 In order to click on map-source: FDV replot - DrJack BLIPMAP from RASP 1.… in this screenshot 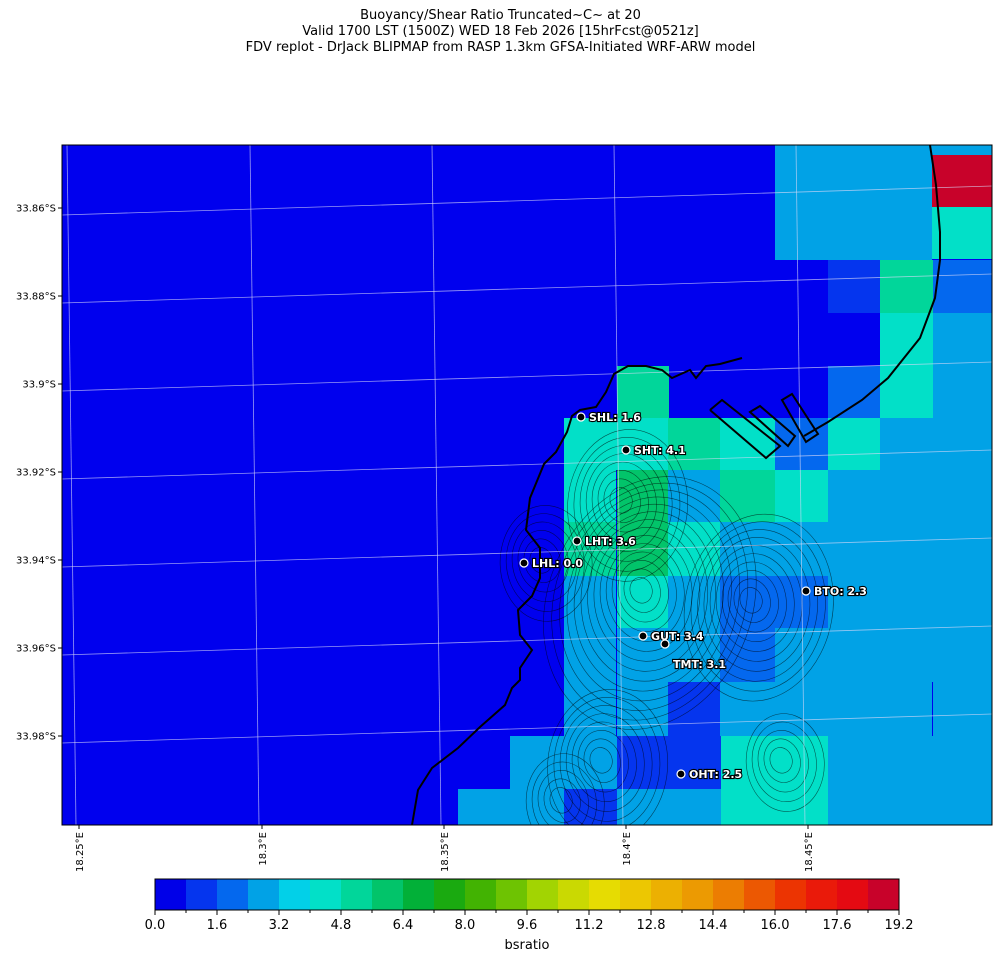, I will do `click(500, 47)`.